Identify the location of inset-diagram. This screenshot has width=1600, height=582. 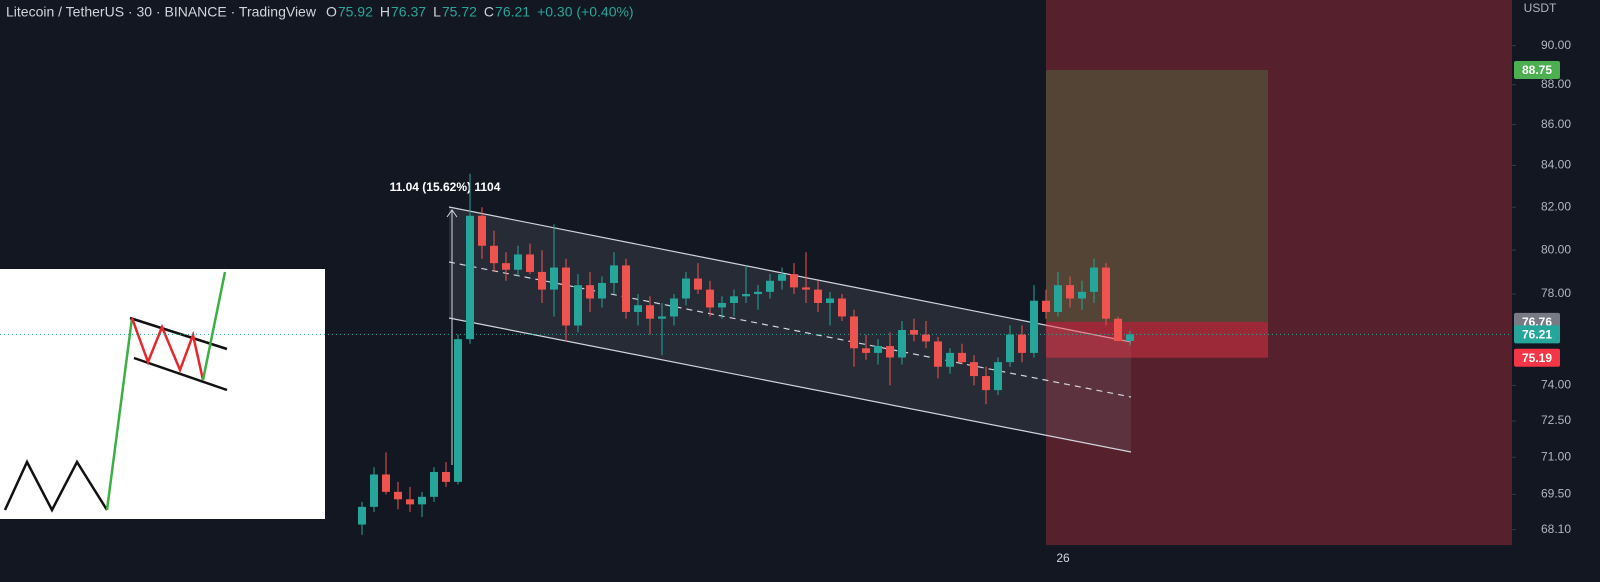
(162, 394).